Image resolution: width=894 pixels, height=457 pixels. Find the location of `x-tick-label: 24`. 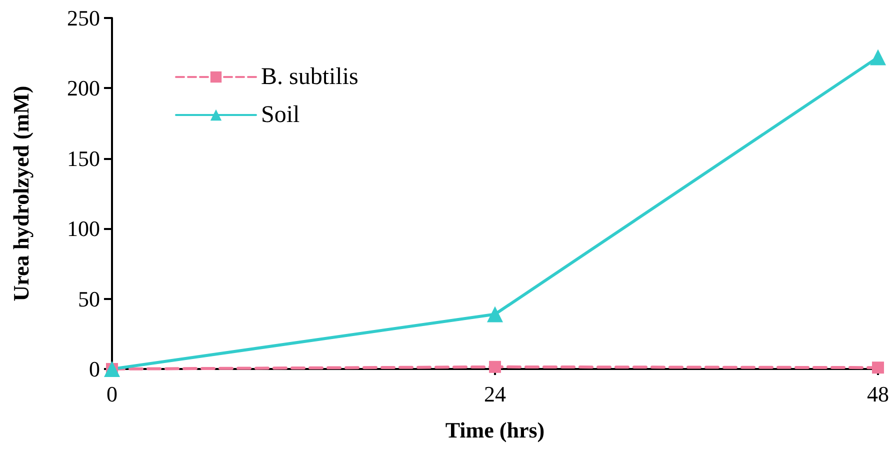

x-tick-label: 24 is located at coordinates (495, 394).